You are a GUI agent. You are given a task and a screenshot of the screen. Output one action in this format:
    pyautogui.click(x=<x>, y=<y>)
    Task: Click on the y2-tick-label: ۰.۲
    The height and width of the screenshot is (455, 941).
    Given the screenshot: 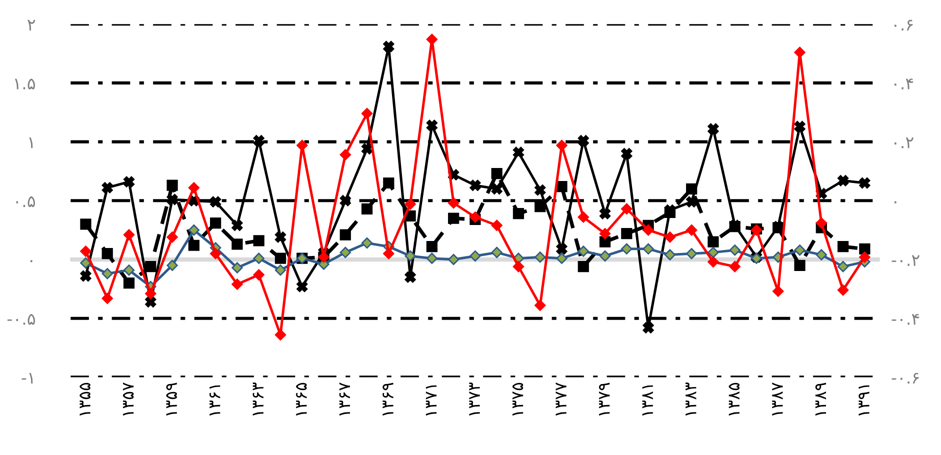 What is the action you would take?
    pyautogui.click(x=904, y=143)
    